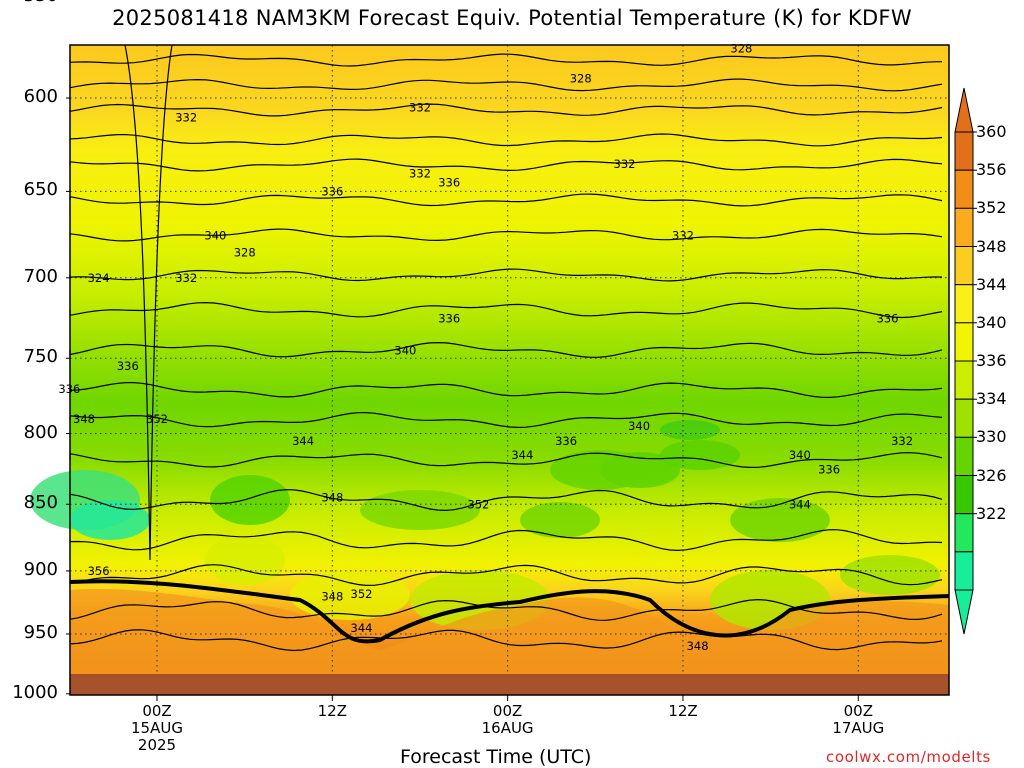 The height and width of the screenshot is (768, 1024). I want to click on colorbar-label: 330, so click(991, 437).